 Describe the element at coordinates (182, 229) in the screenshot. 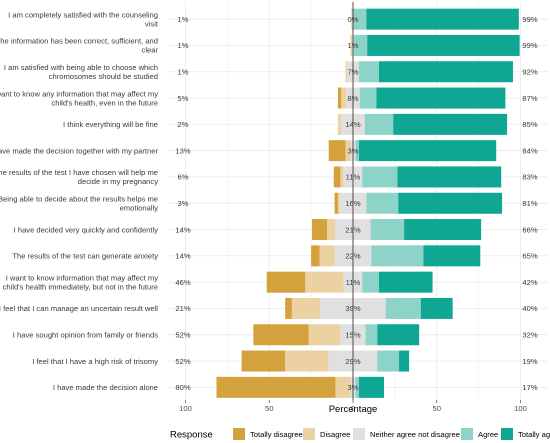

I see `left-percent-label: 14%` at that location.